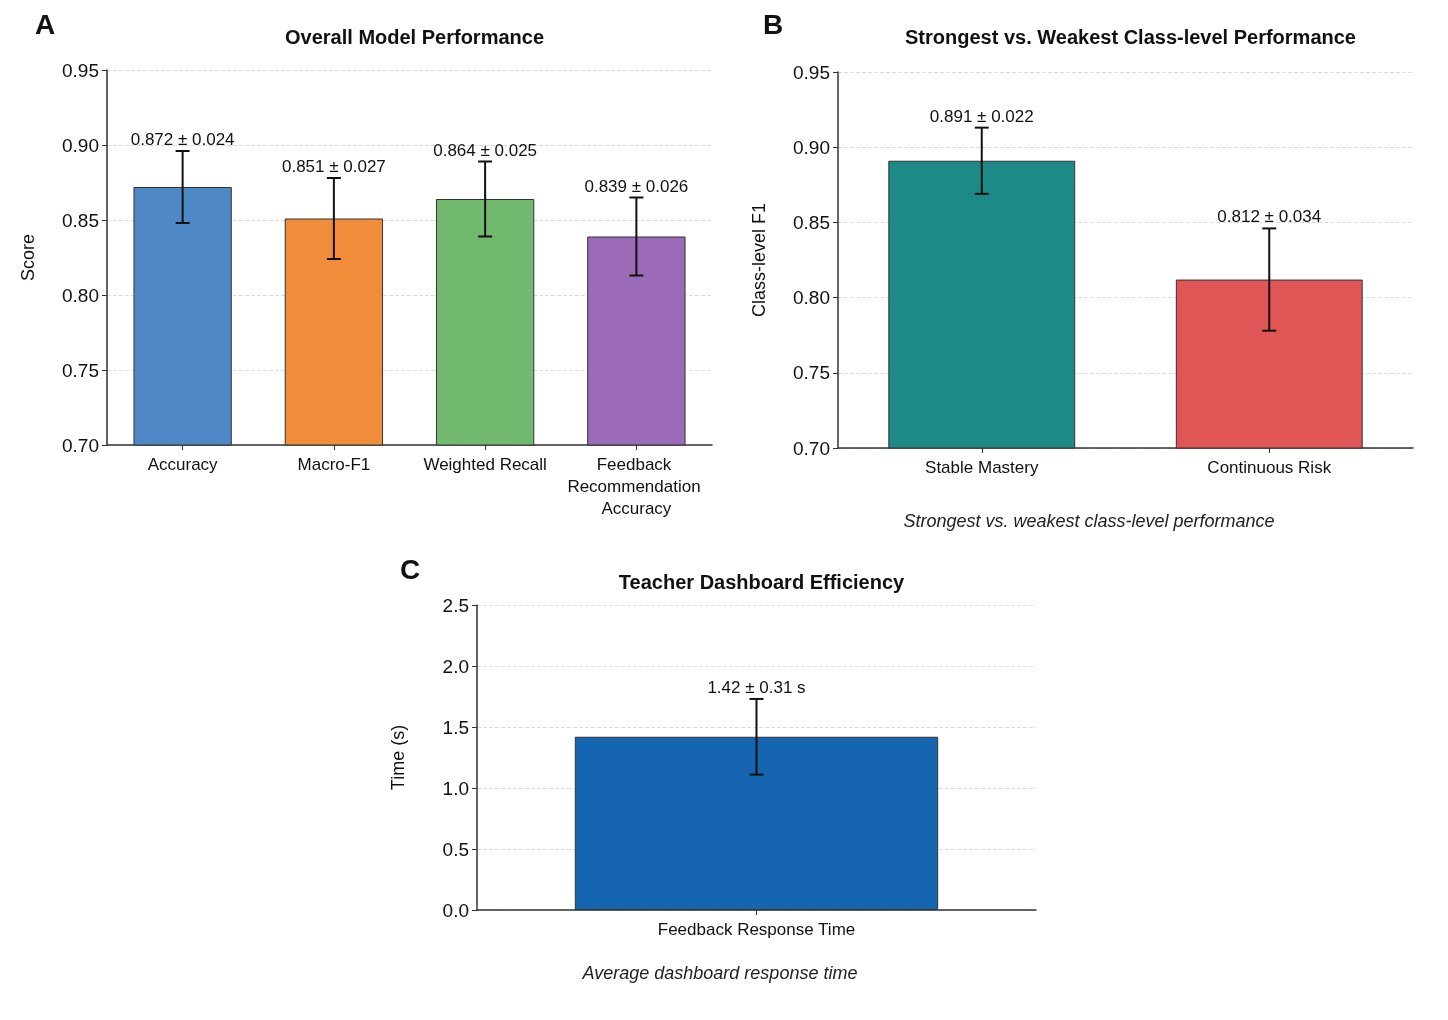  What do you see at coordinates (45, 24) in the screenshot?
I see `text: A` at bounding box center [45, 24].